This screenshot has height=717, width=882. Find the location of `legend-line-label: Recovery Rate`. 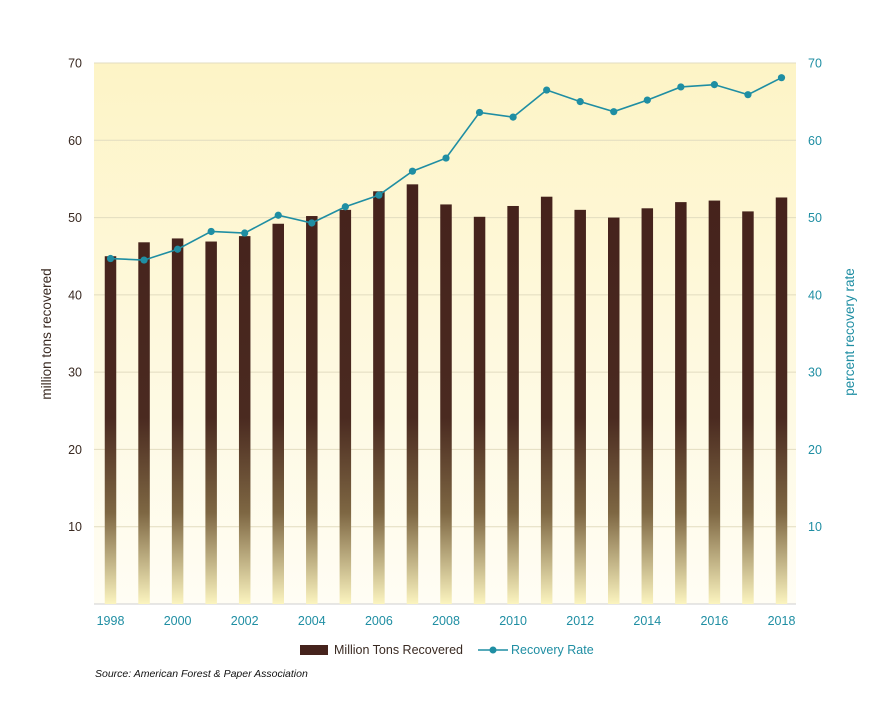

legend-line-label: Recovery Rate is located at coordinates (552, 650).